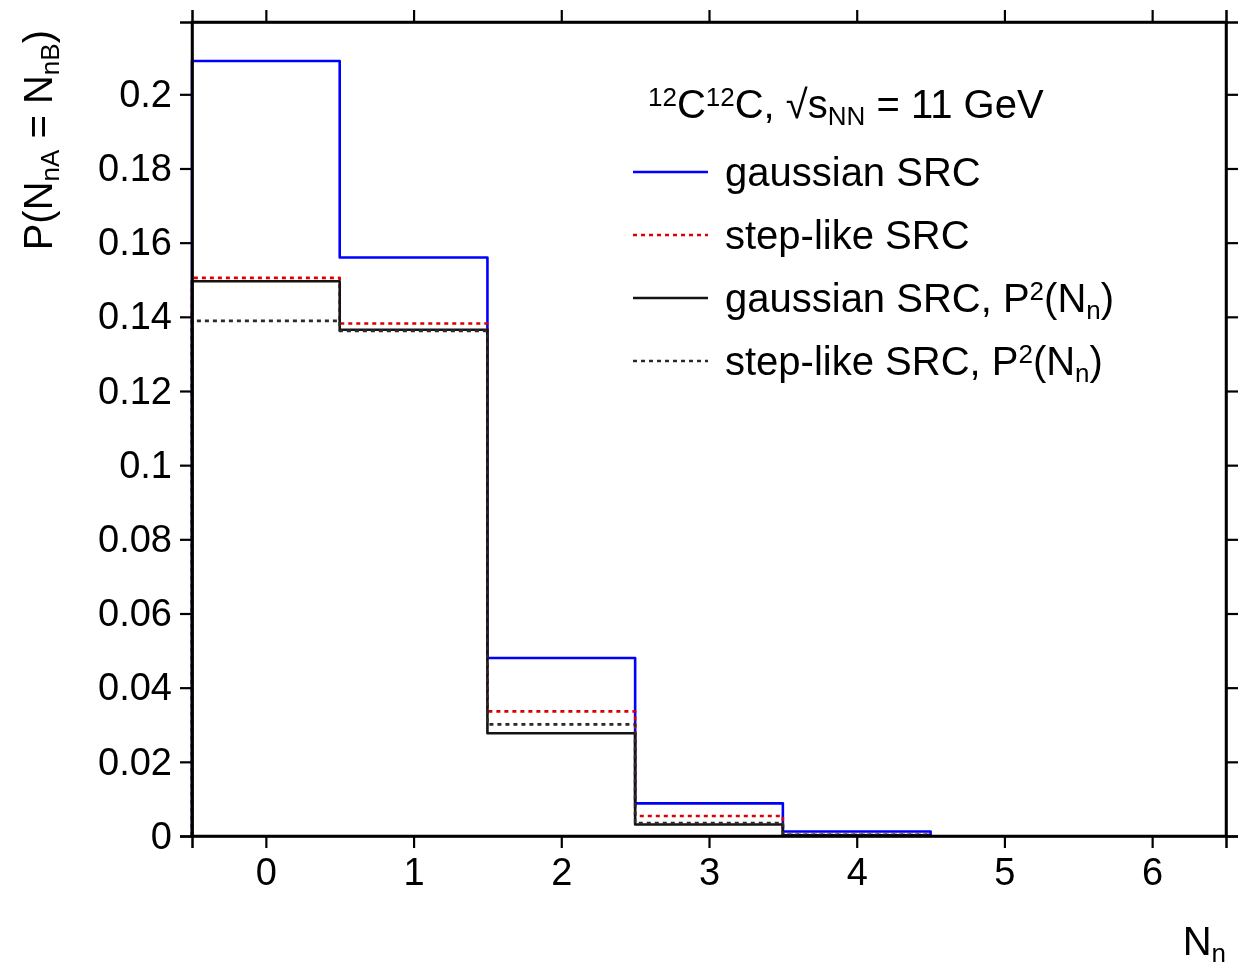 The width and height of the screenshot is (1247, 966). Describe the element at coordinates (135, 390) in the screenshot. I see `y-tick-label: 0.12` at that location.